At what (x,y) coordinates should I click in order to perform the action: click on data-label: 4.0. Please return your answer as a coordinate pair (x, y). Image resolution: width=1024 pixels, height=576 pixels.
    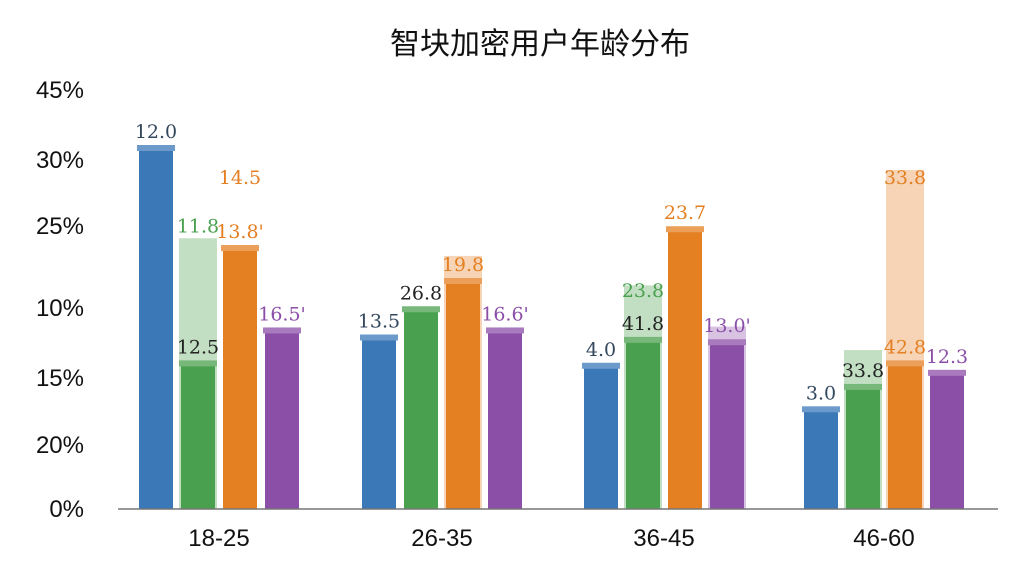
    Looking at the image, I should click on (601, 350).